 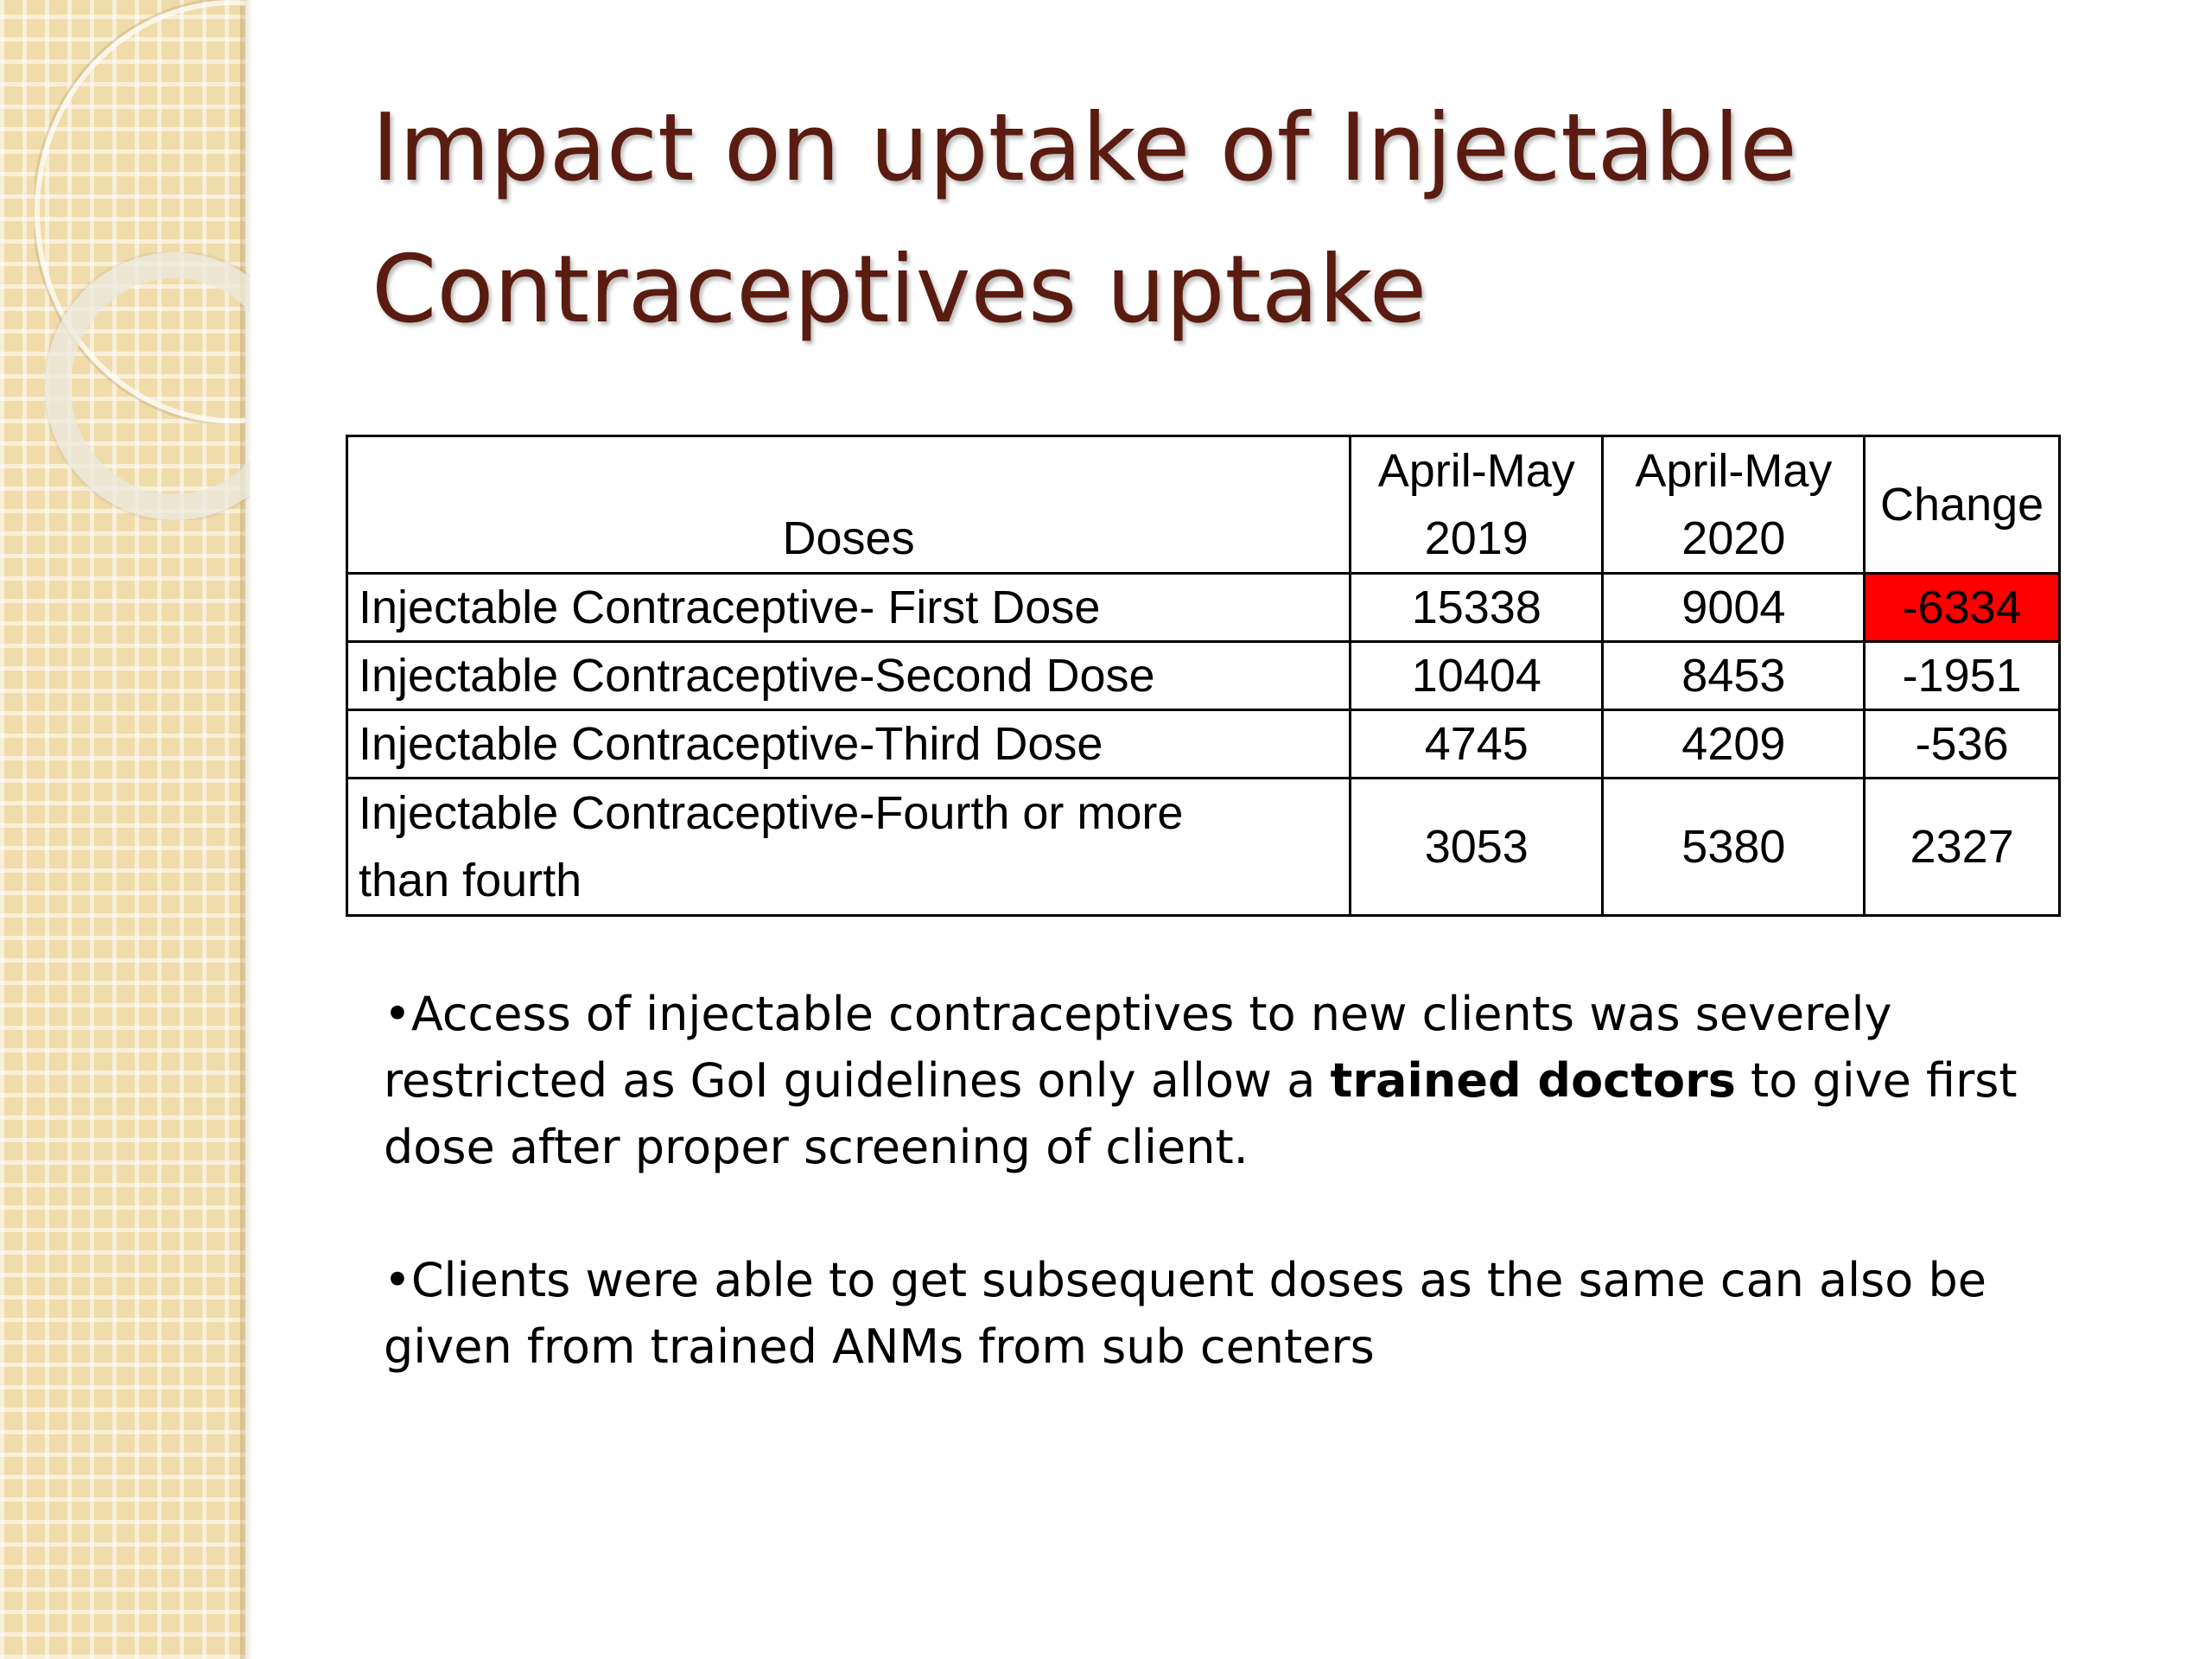 I want to click on row-label: Injectable Contraceptive-Second Dose, so click(x=848, y=675).